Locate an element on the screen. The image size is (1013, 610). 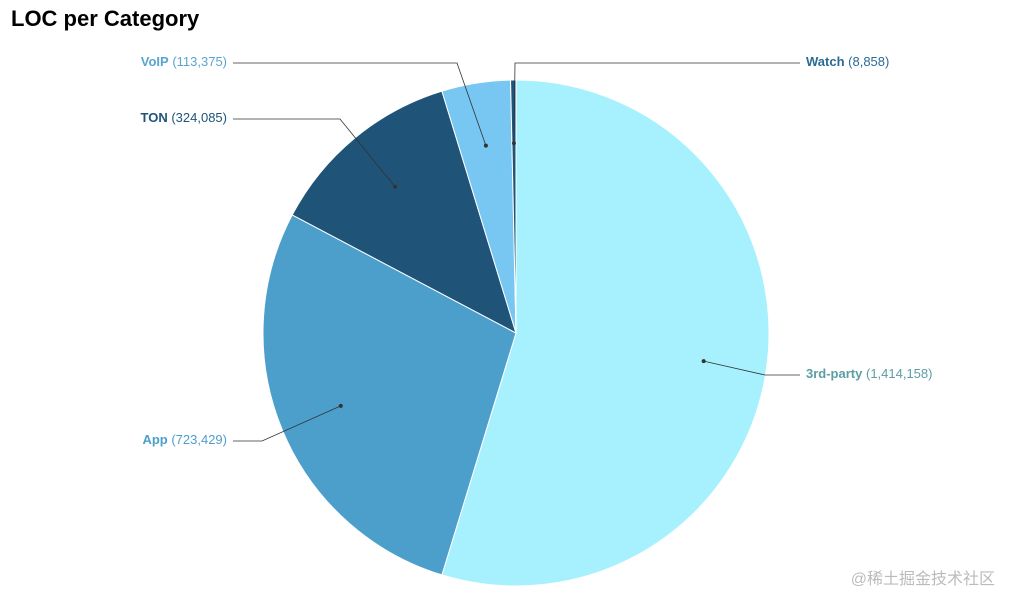
slice-value: (1,414,158) is located at coordinates (899, 373).